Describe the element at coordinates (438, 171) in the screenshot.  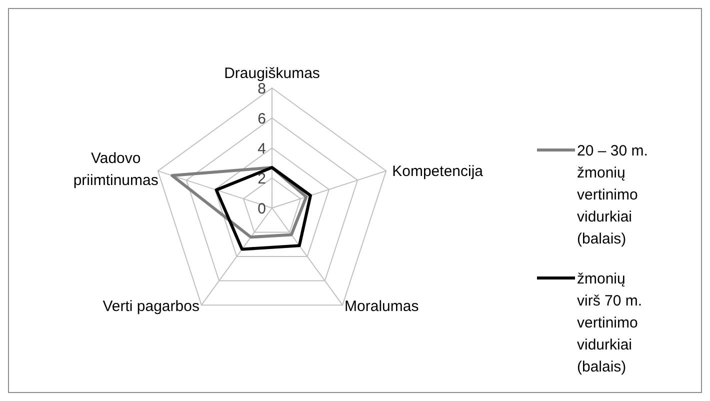
I see `spoke-label: Kompetencija` at that location.